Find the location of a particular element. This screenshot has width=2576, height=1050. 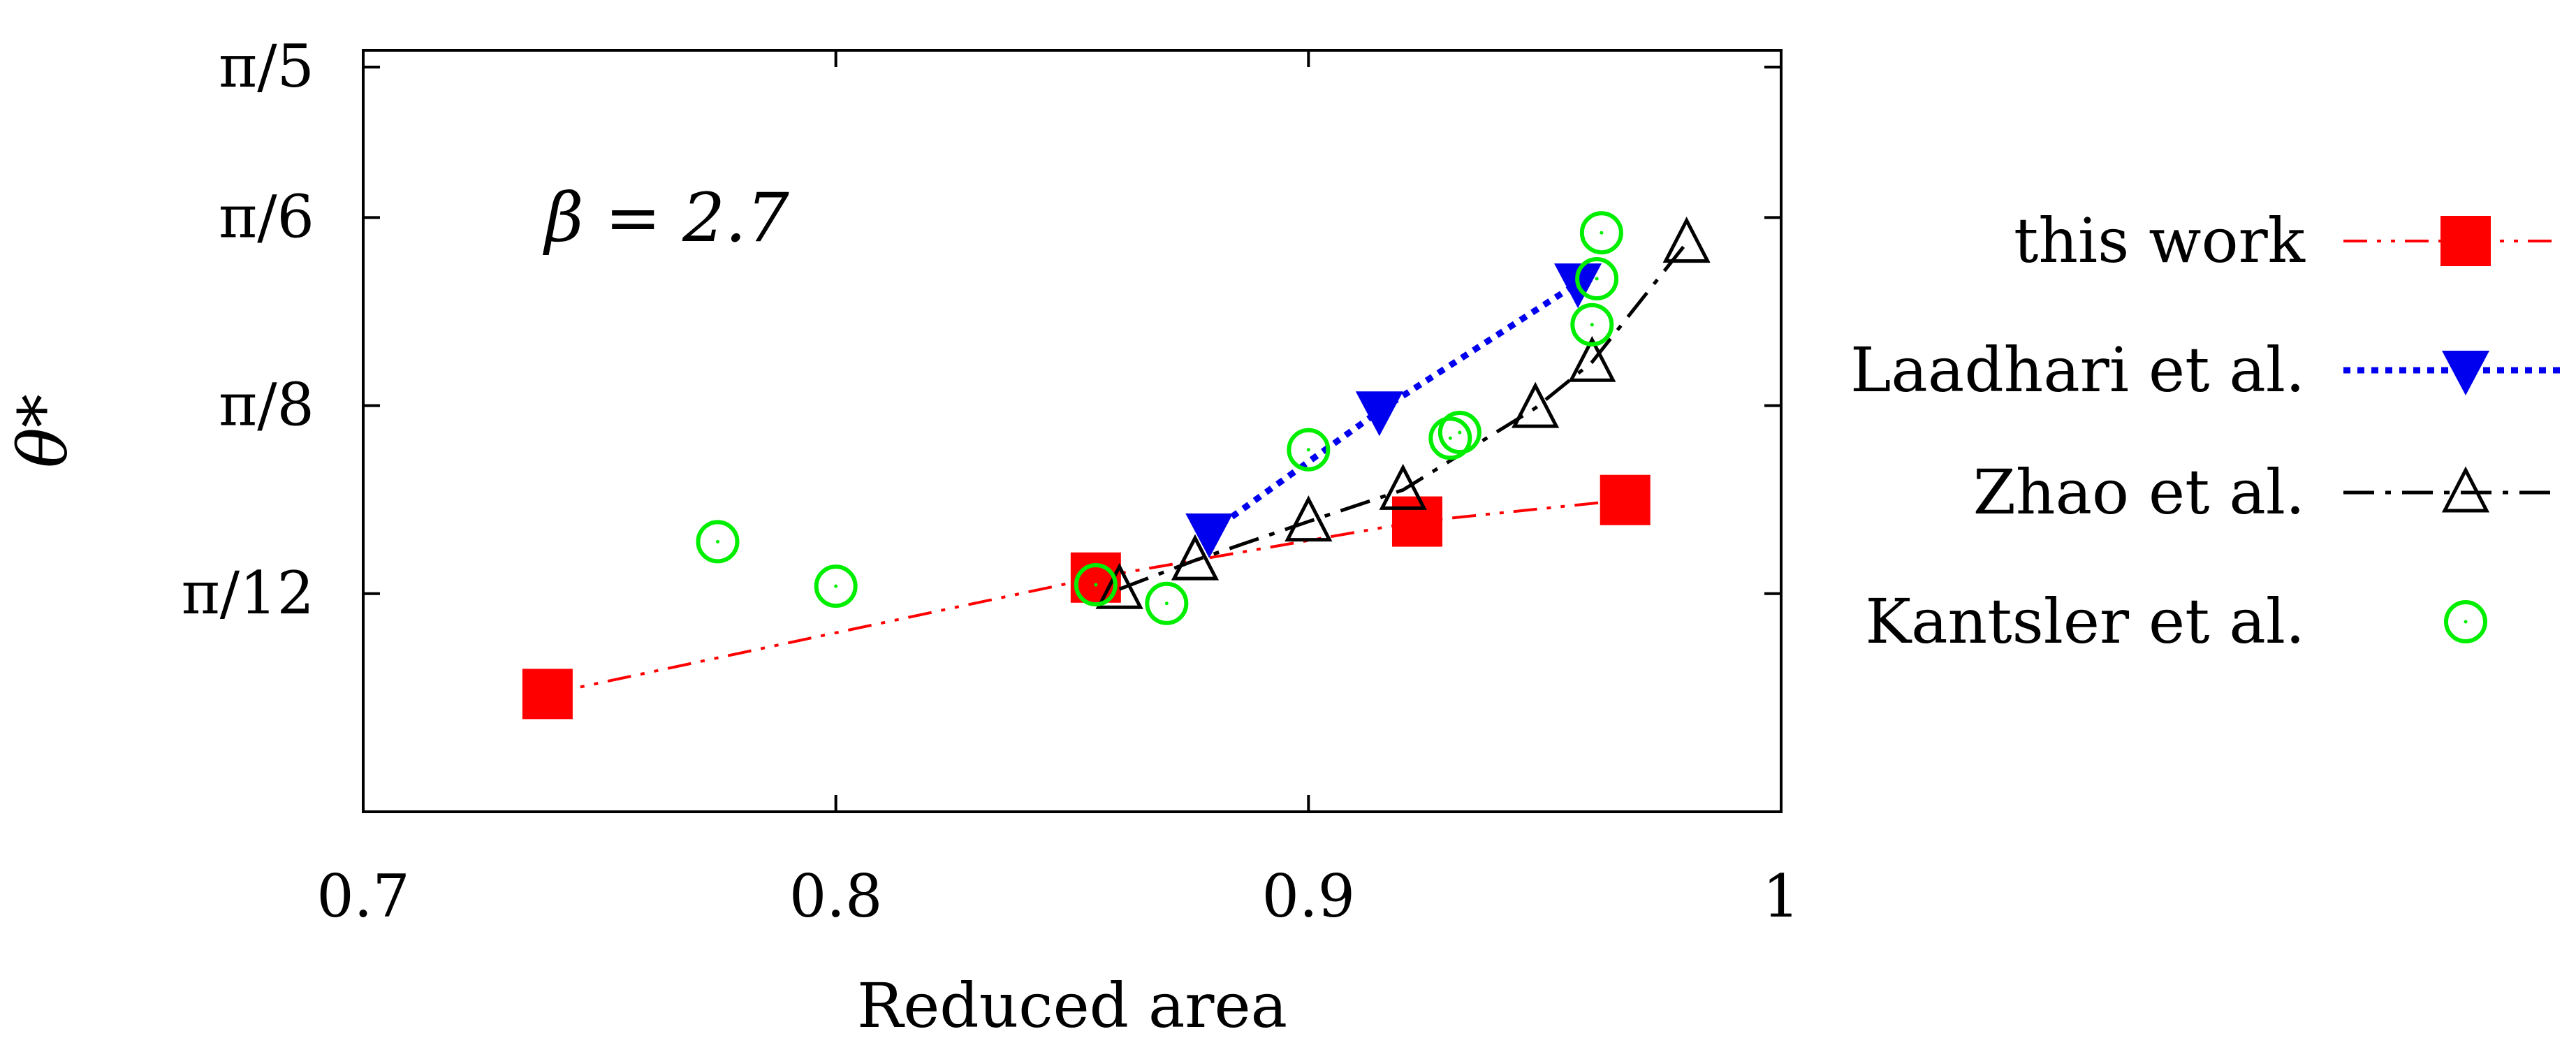

legend-label: Laadhari et al. is located at coordinates (2077, 370).